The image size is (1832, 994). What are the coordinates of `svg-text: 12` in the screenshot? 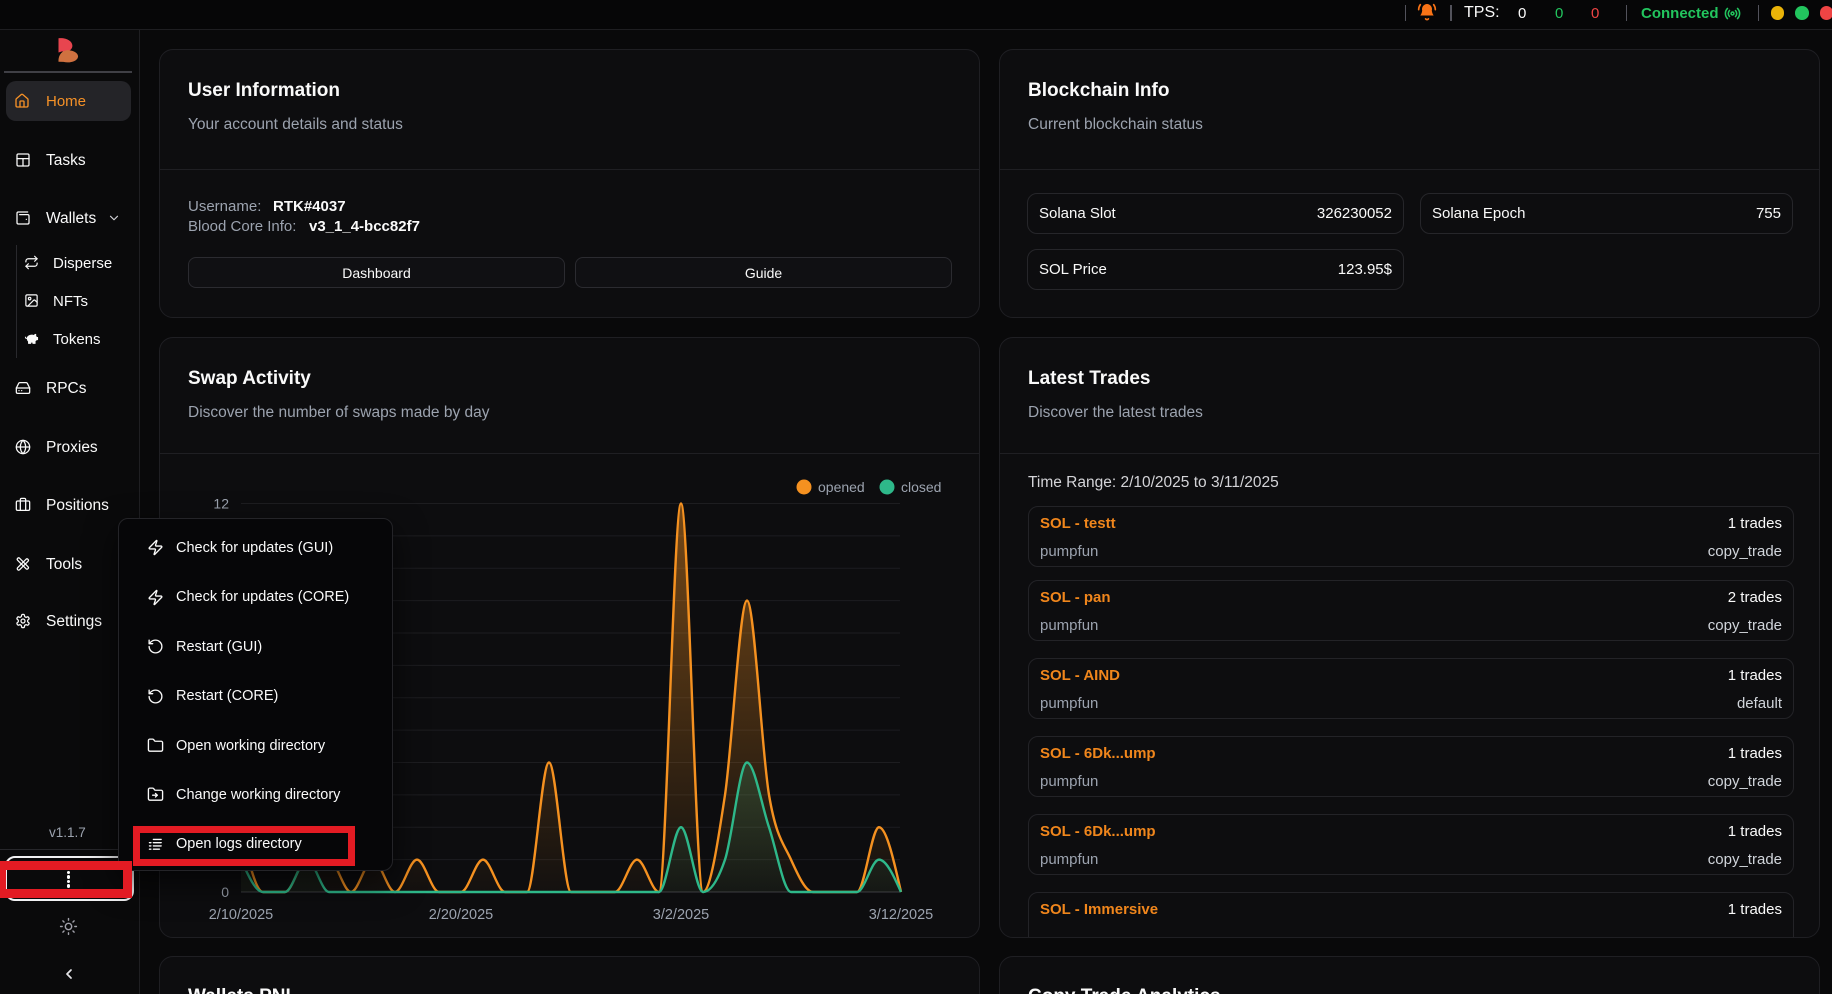 It's located at (221, 504).